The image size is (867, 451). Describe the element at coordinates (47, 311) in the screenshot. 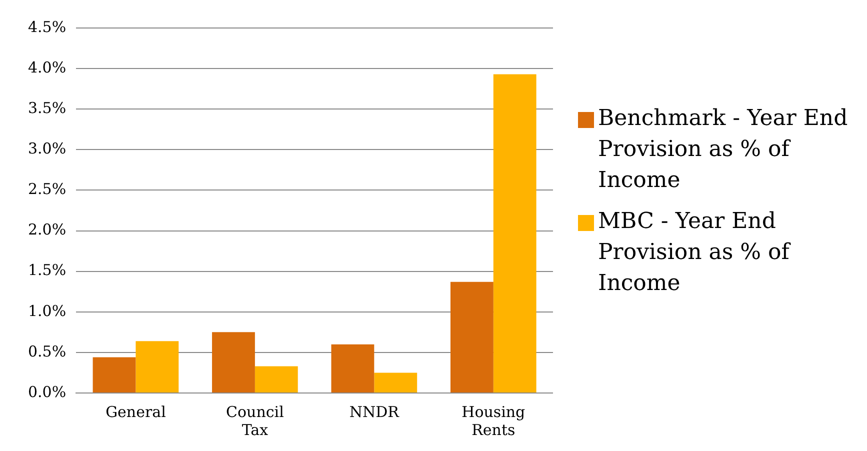

I see `y-tick-label: 1.0%` at that location.